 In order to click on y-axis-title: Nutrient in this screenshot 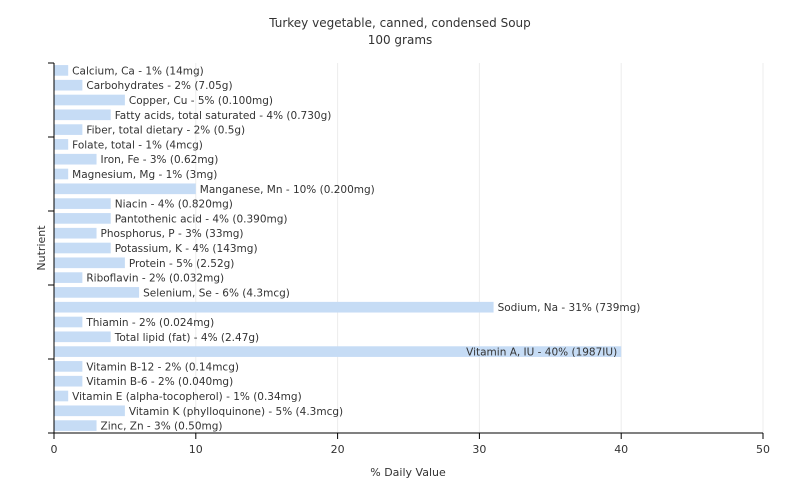, I will do `click(41, 248)`.